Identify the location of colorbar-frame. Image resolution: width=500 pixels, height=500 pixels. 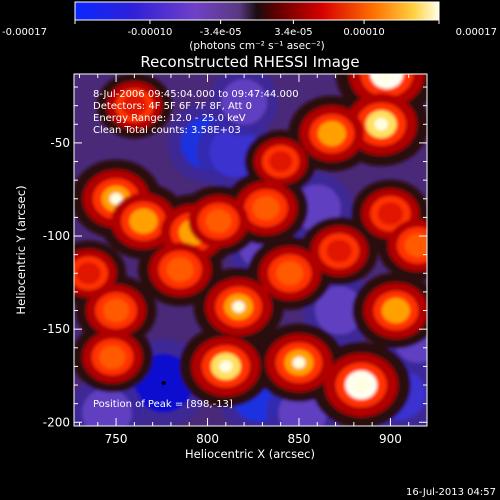
(257, 11).